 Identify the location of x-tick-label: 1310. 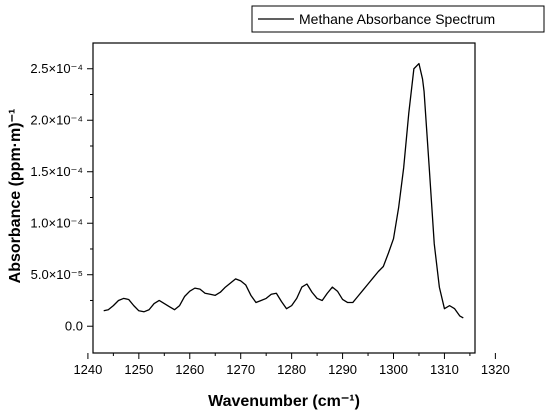
(444, 369).